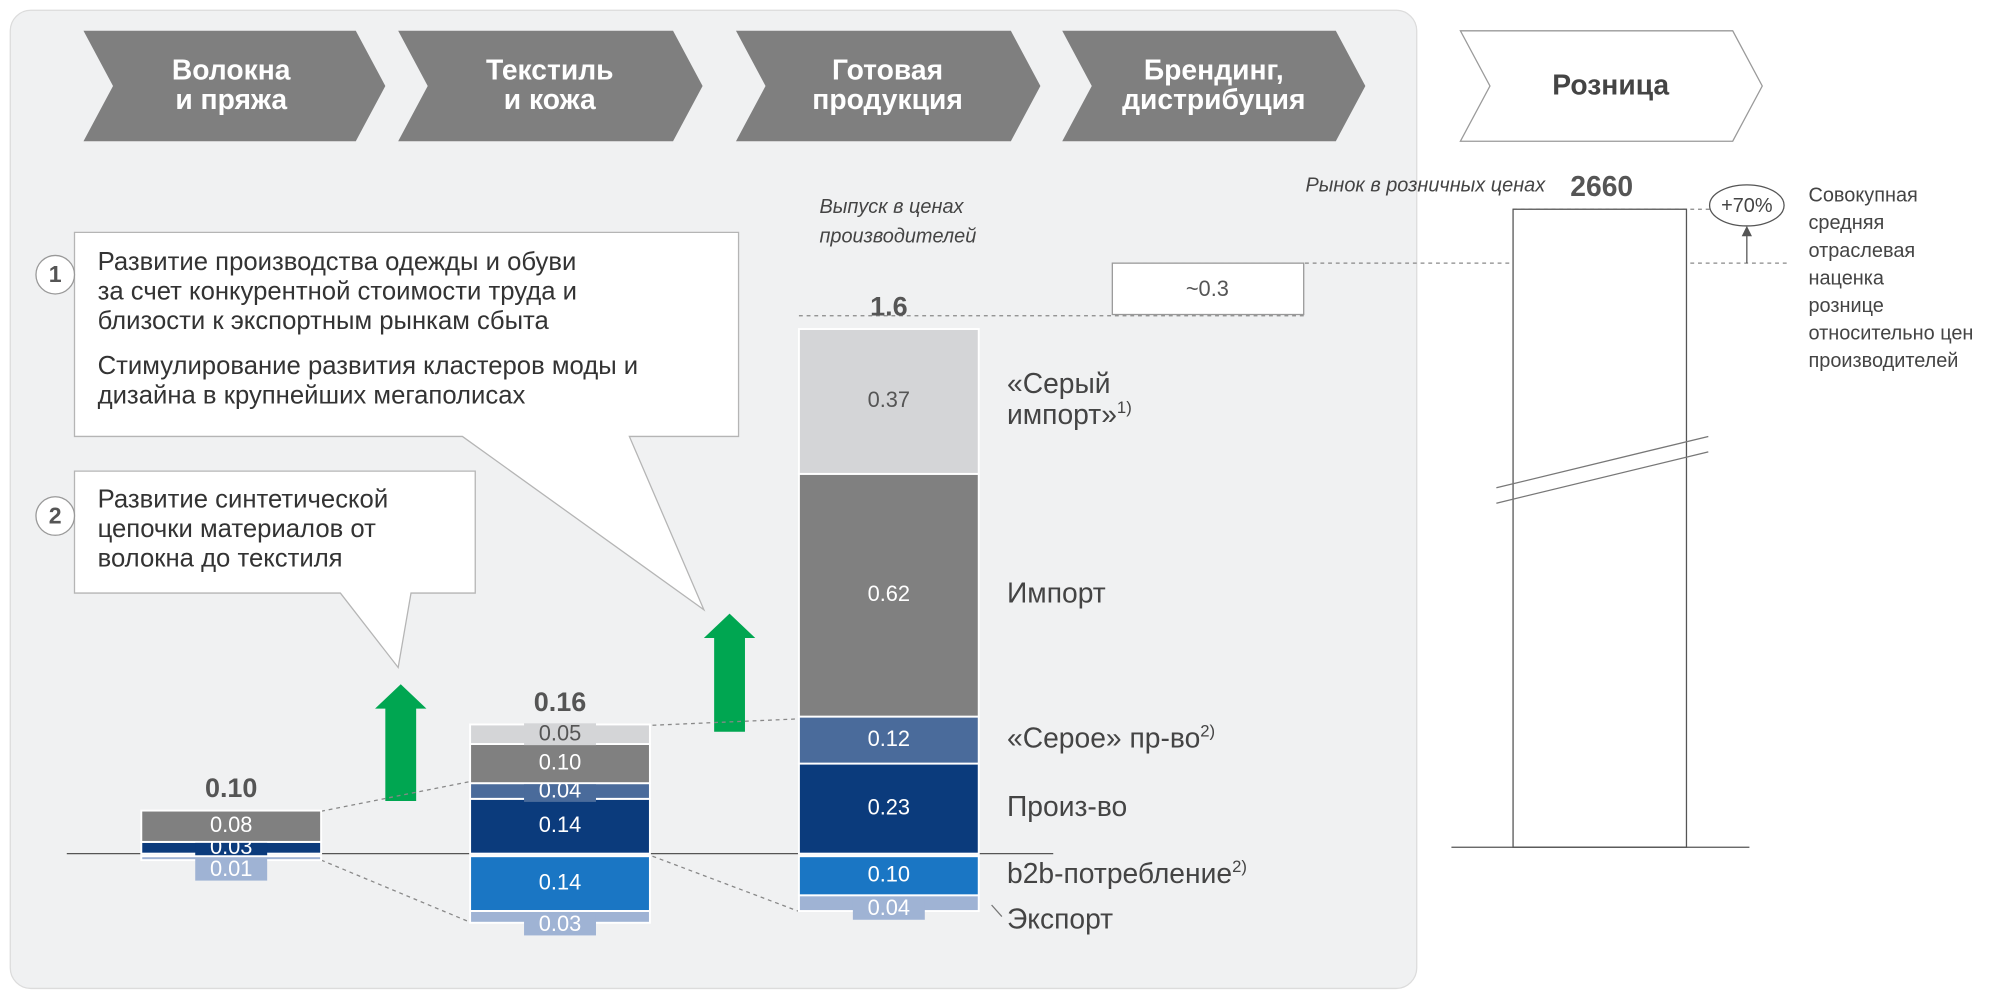  I want to click on stage-label: Готовая, so click(887, 69).